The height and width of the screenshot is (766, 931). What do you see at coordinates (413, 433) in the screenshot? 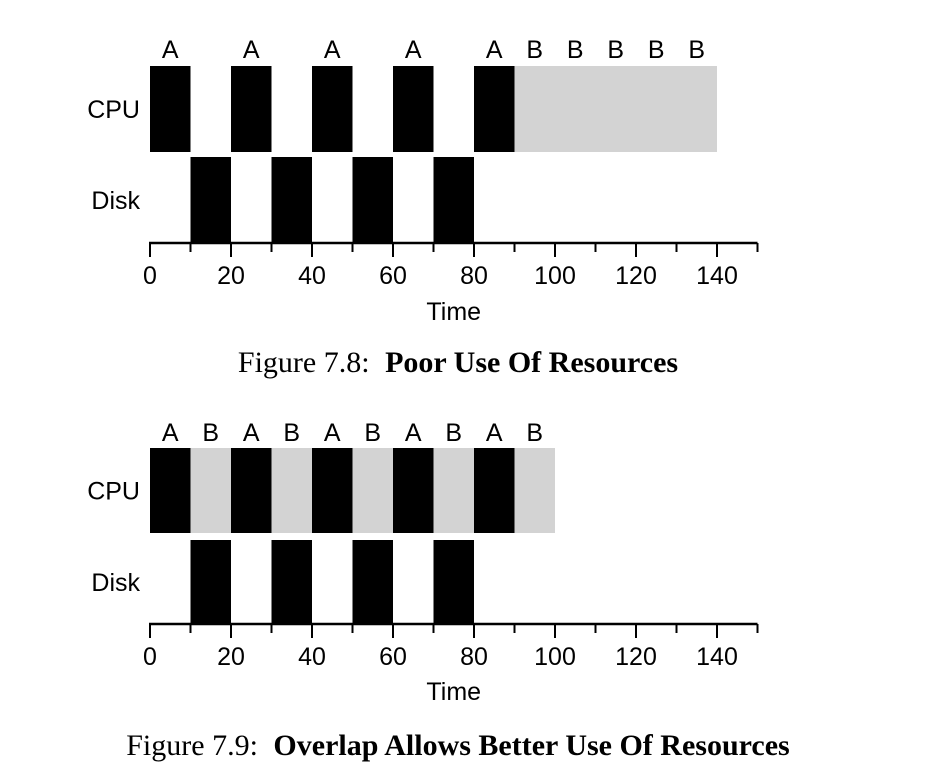
I see `fig1-job-label-6: A` at bounding box center [413, 433].